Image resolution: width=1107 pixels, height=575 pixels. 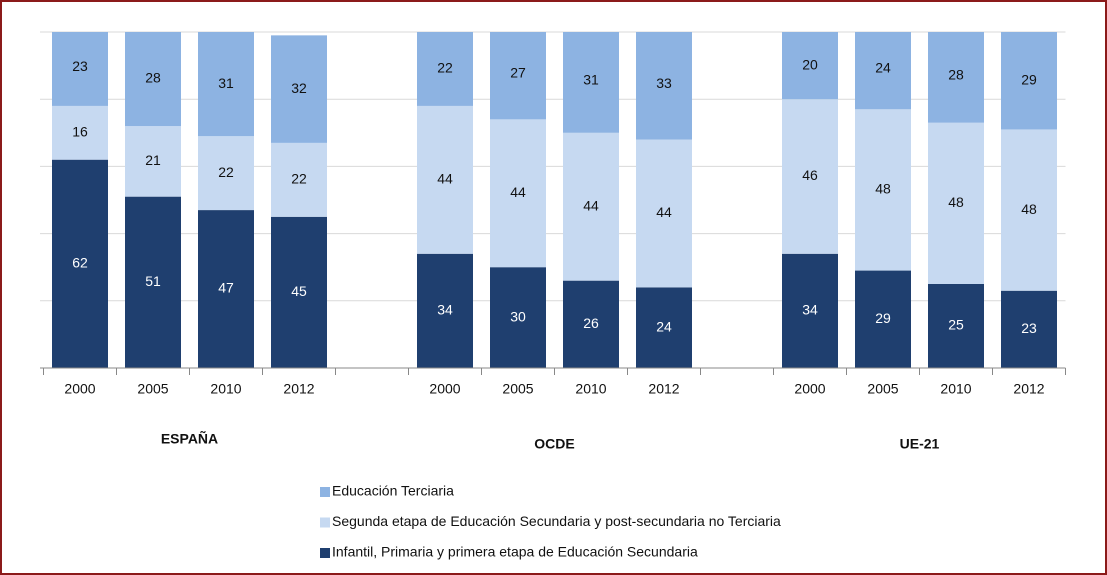 I want to click on data-label: 30, so click(x=518, y=316).